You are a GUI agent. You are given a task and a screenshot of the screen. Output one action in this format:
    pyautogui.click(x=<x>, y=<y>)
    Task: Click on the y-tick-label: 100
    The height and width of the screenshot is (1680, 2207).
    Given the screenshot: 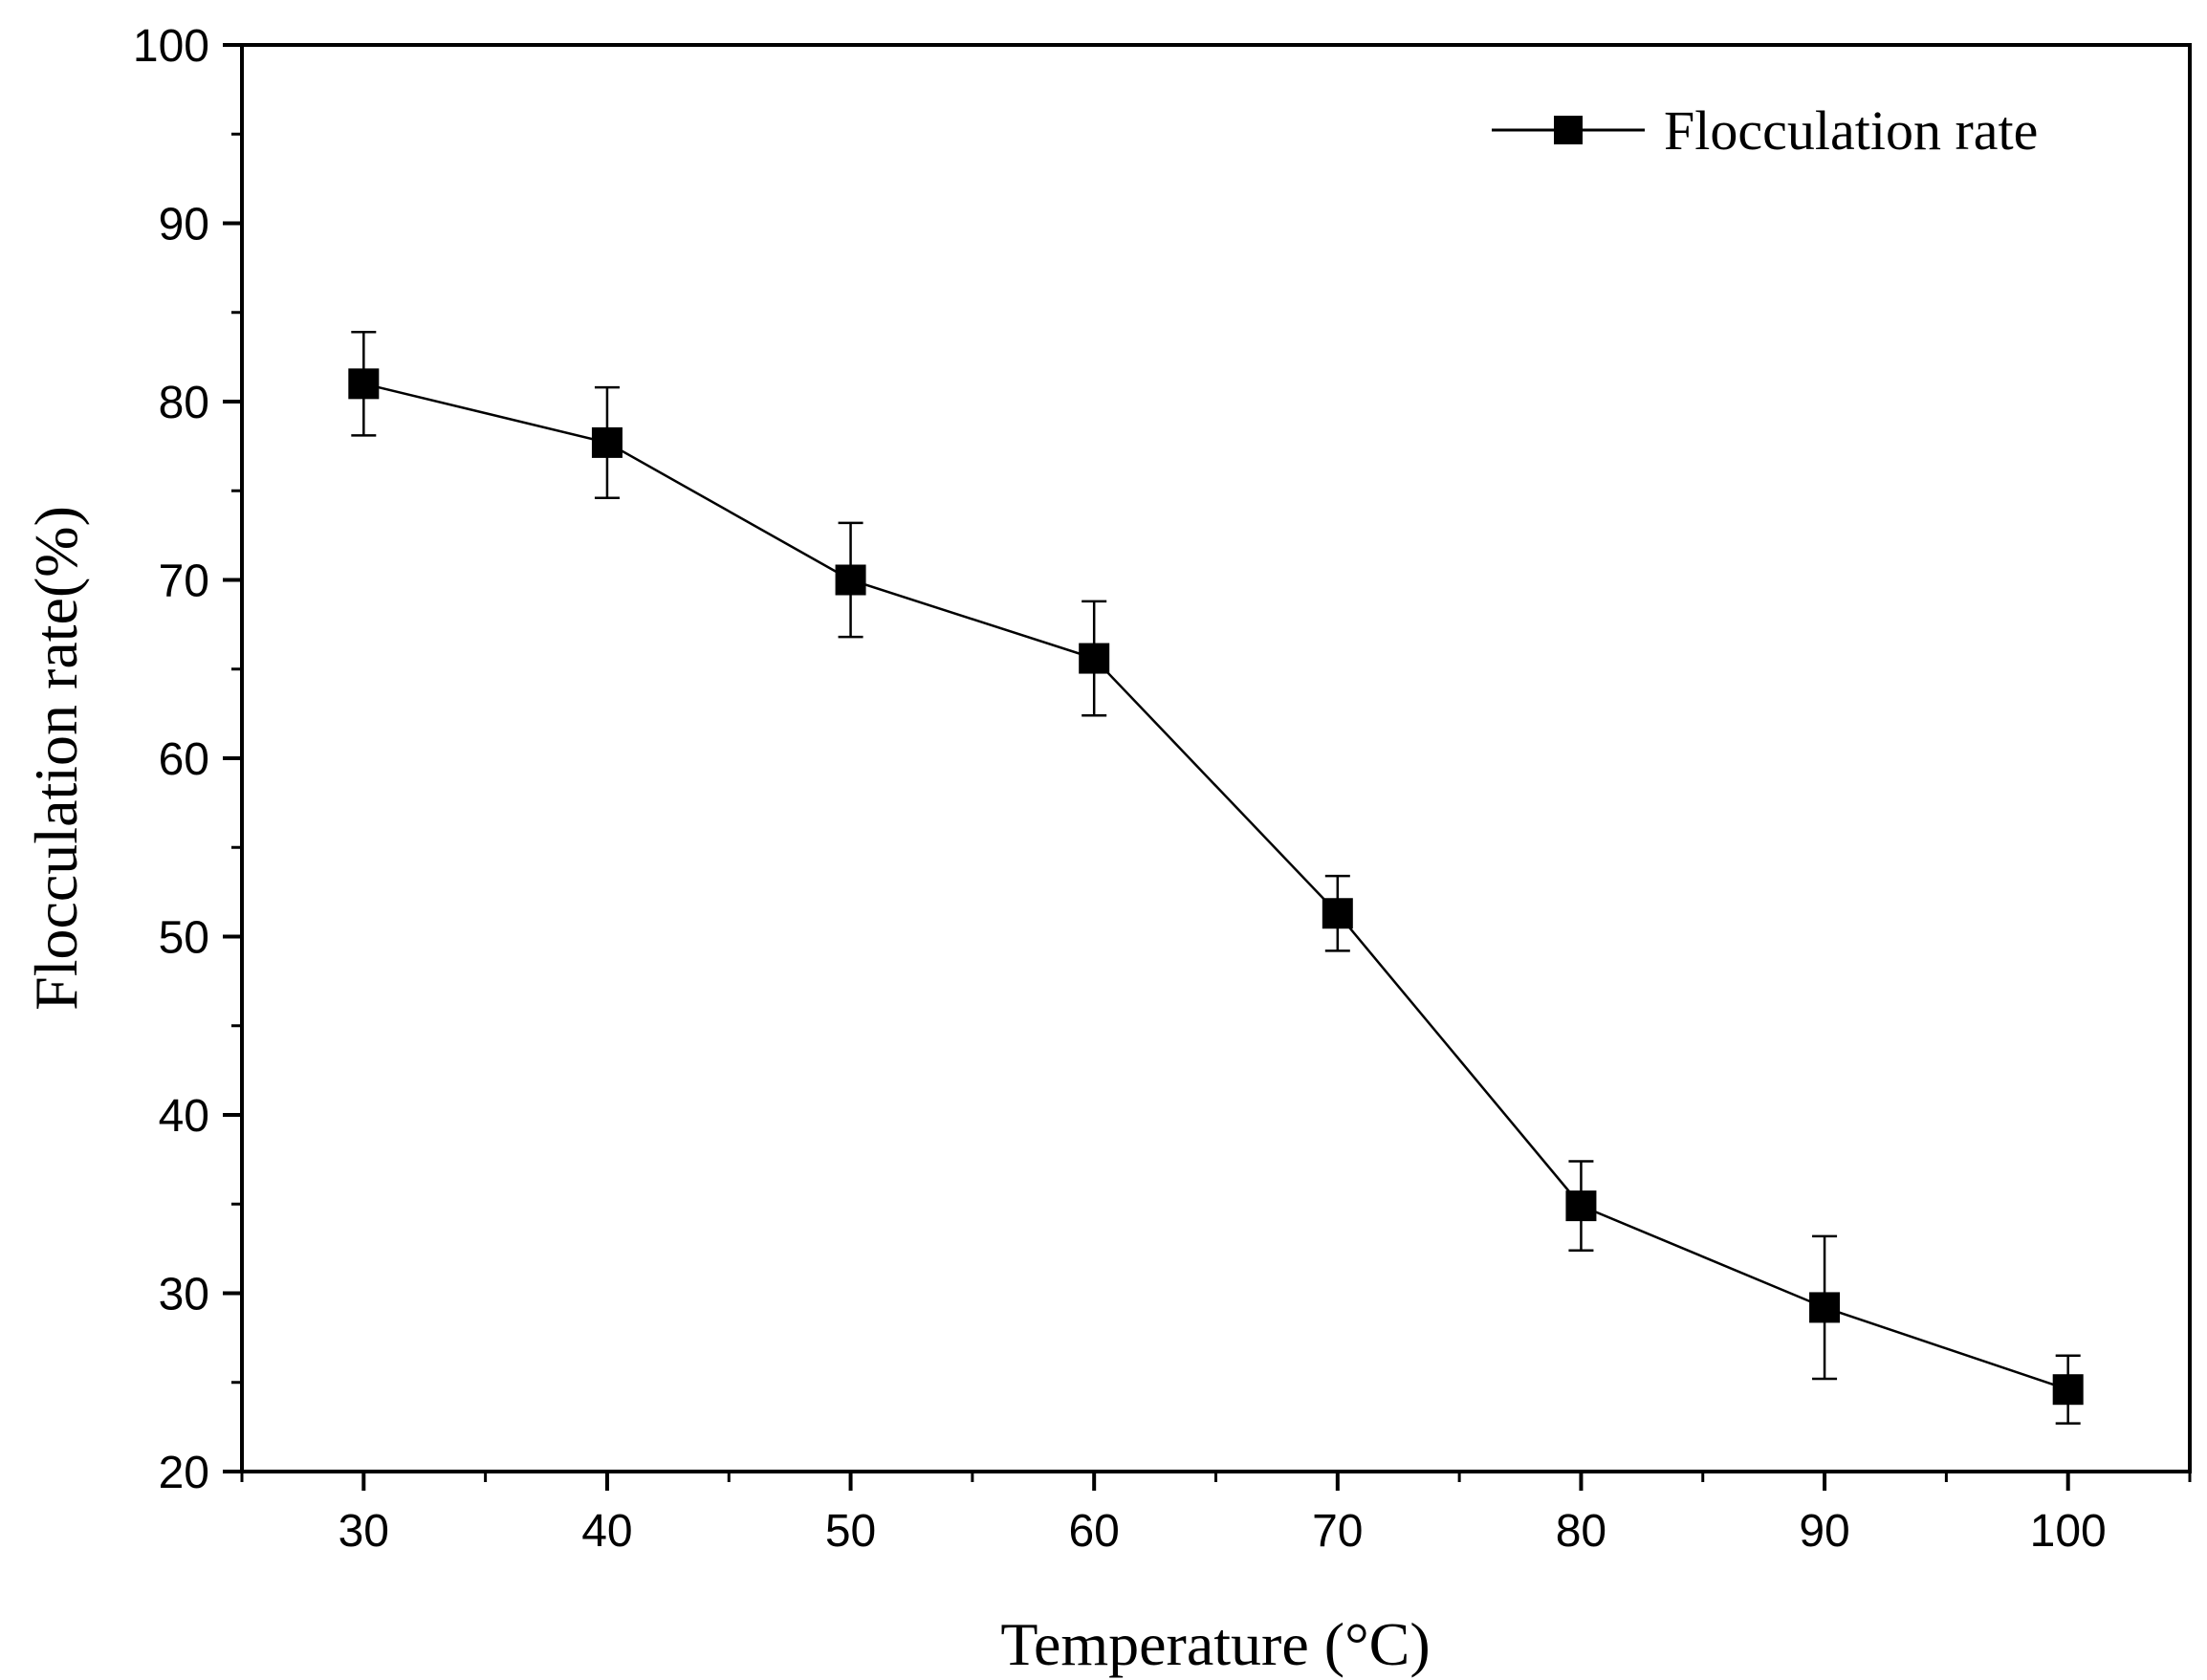 What is the action you would take?
    pyautogui.click(x=171, y=46)
    